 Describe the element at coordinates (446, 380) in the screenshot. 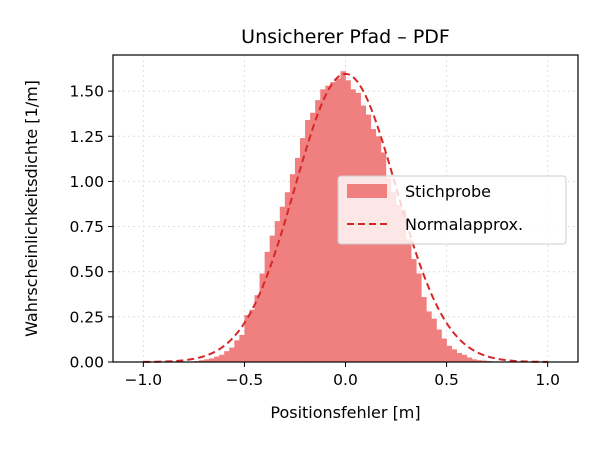

I see `x-tick-label: 0.5` at that location.